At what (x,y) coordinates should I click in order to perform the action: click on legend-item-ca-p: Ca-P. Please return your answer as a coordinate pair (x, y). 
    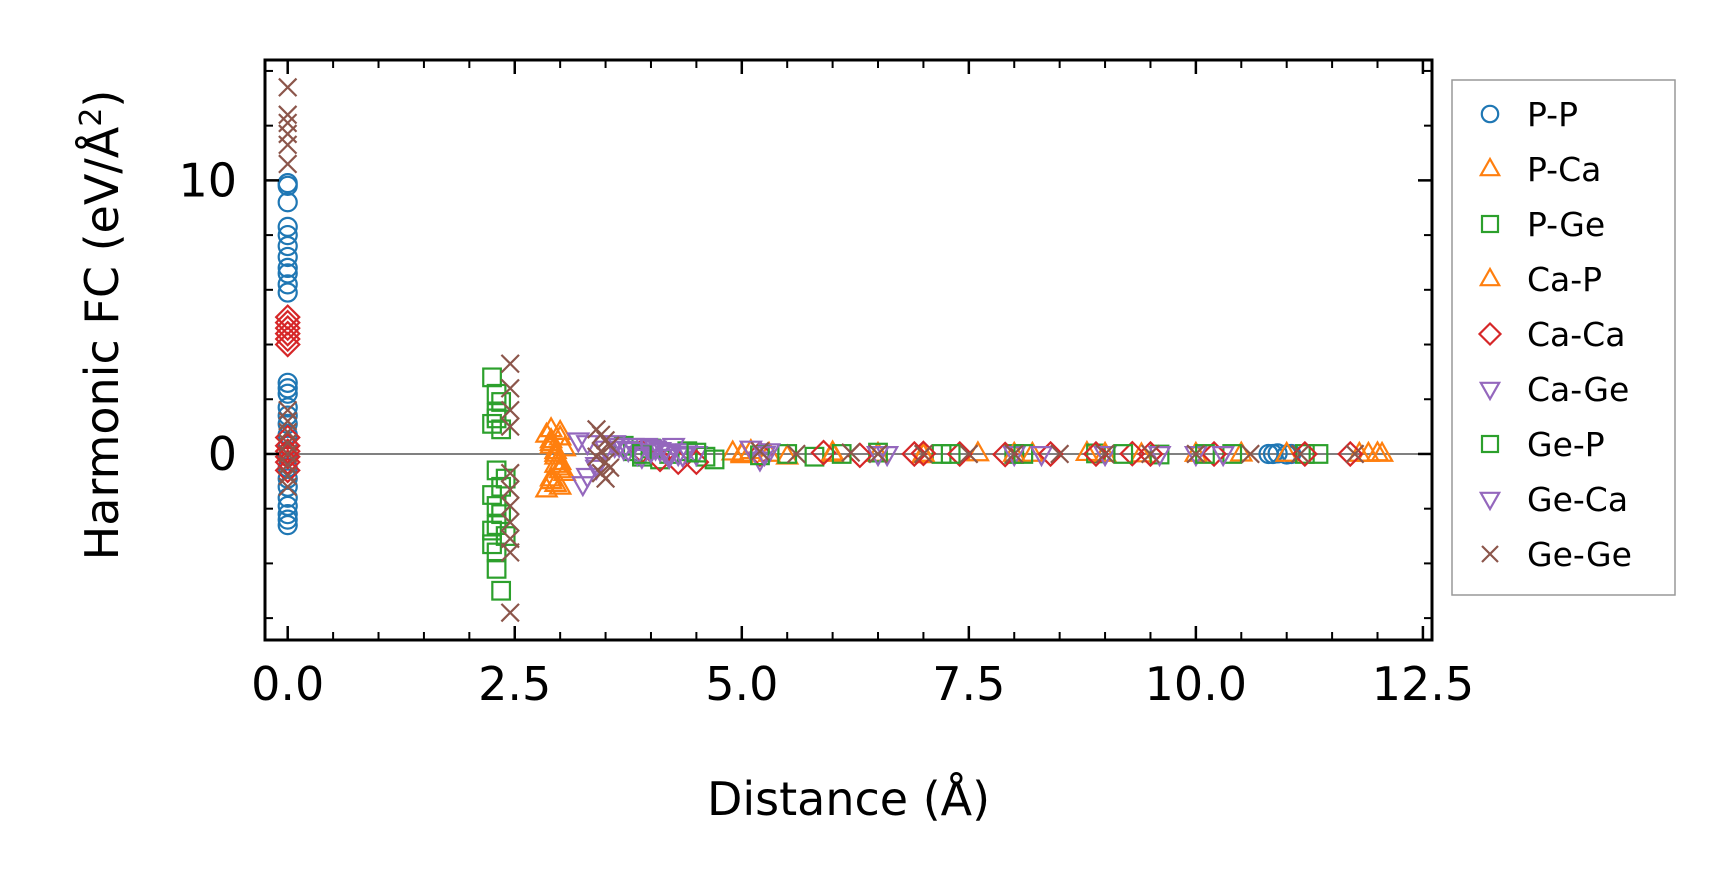
    Looking at the image, I should click on (1540, 279).